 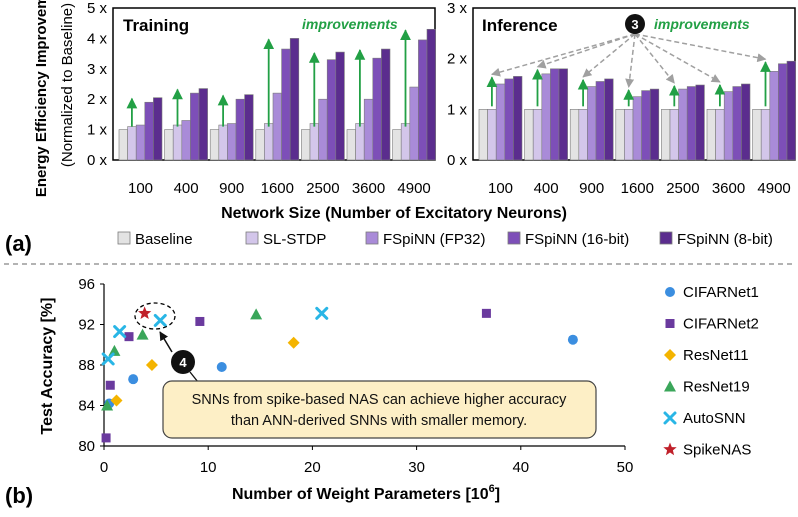 I want to click on scatter-point-autosnn, so click(x=160, y=320).